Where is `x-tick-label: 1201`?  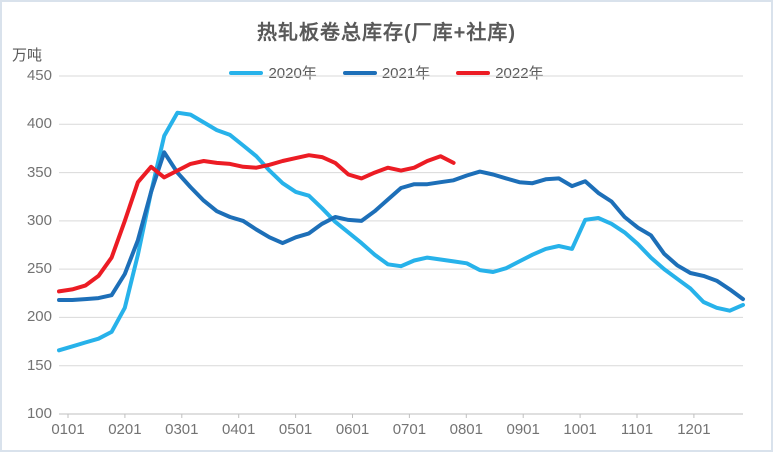
x-tick-label: 1201 is located at coordinates (694, 429).